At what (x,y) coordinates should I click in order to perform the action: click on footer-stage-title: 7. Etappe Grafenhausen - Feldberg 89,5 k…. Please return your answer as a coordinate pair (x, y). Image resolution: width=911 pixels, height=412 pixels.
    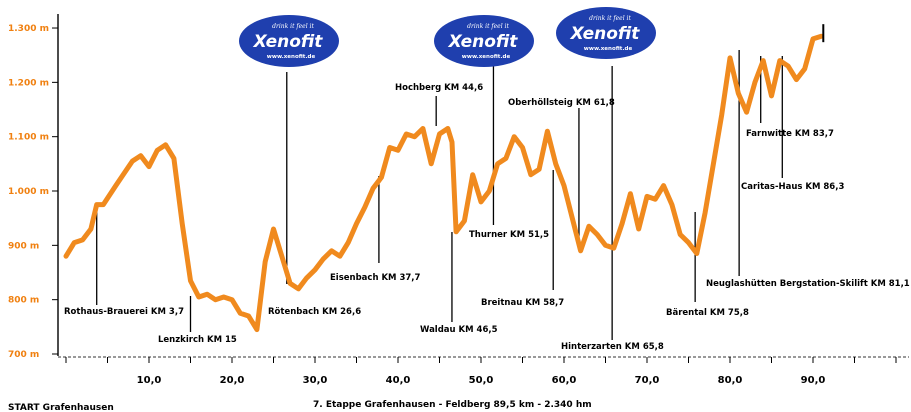
    Looking at the image, I should click on (452, 405).